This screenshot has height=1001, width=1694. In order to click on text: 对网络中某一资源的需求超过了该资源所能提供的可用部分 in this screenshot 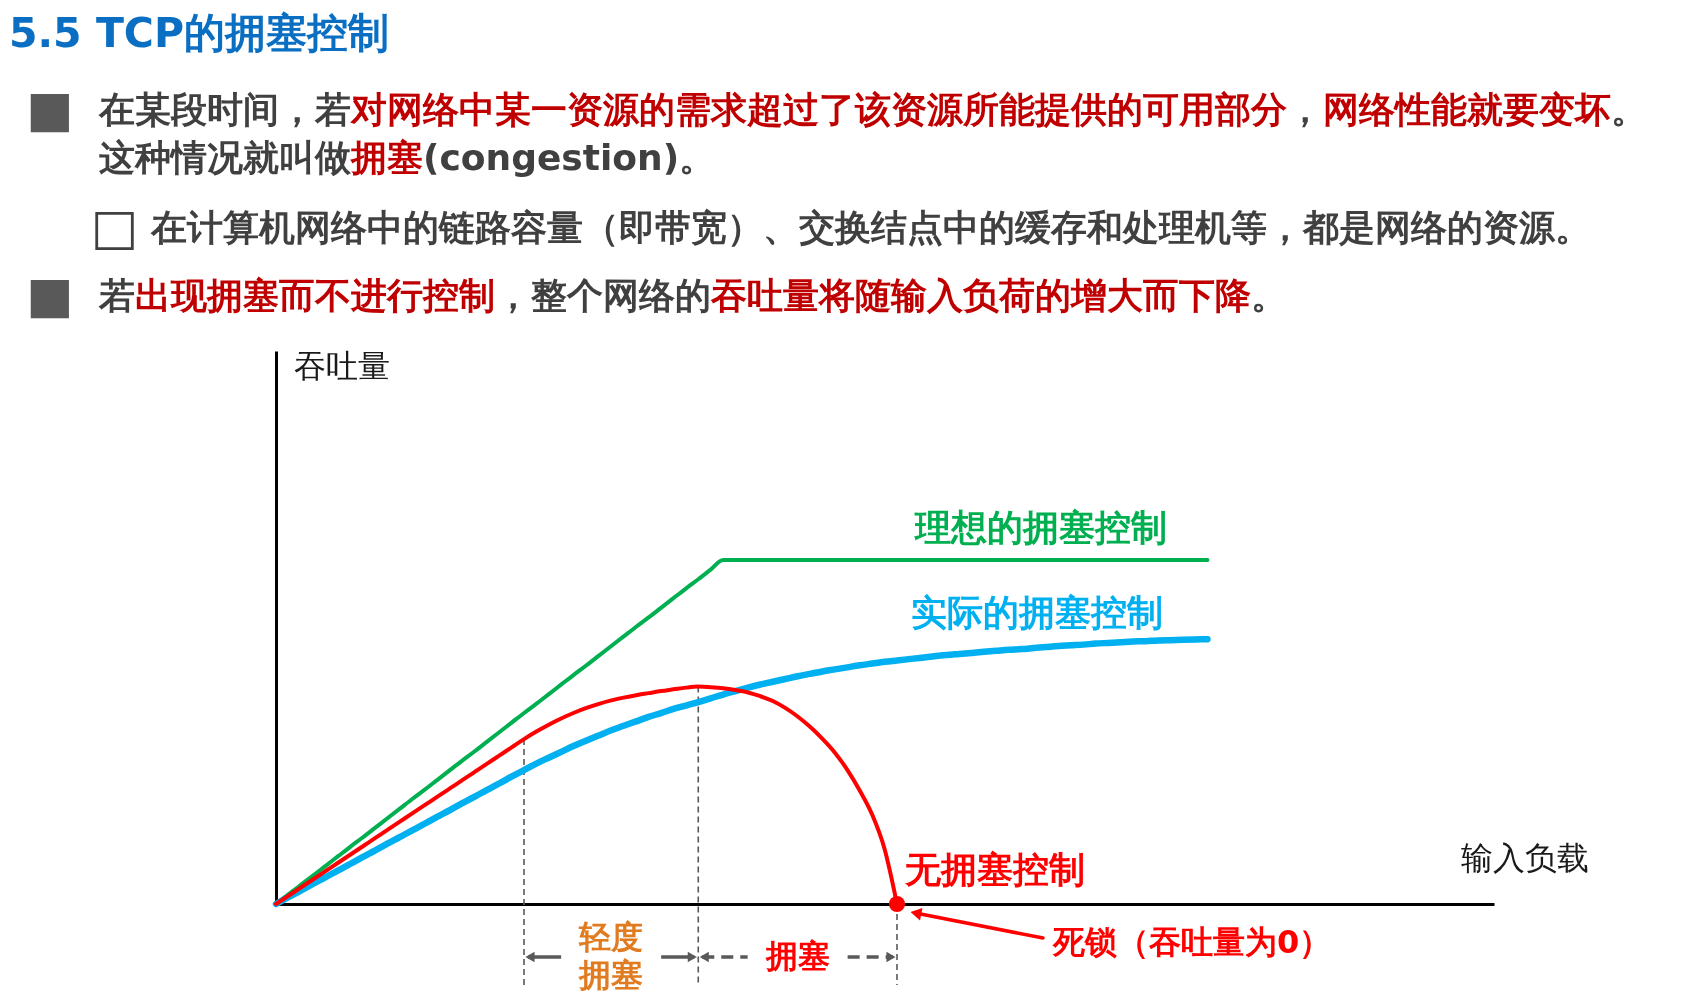, I will do `click(818, 109)`.